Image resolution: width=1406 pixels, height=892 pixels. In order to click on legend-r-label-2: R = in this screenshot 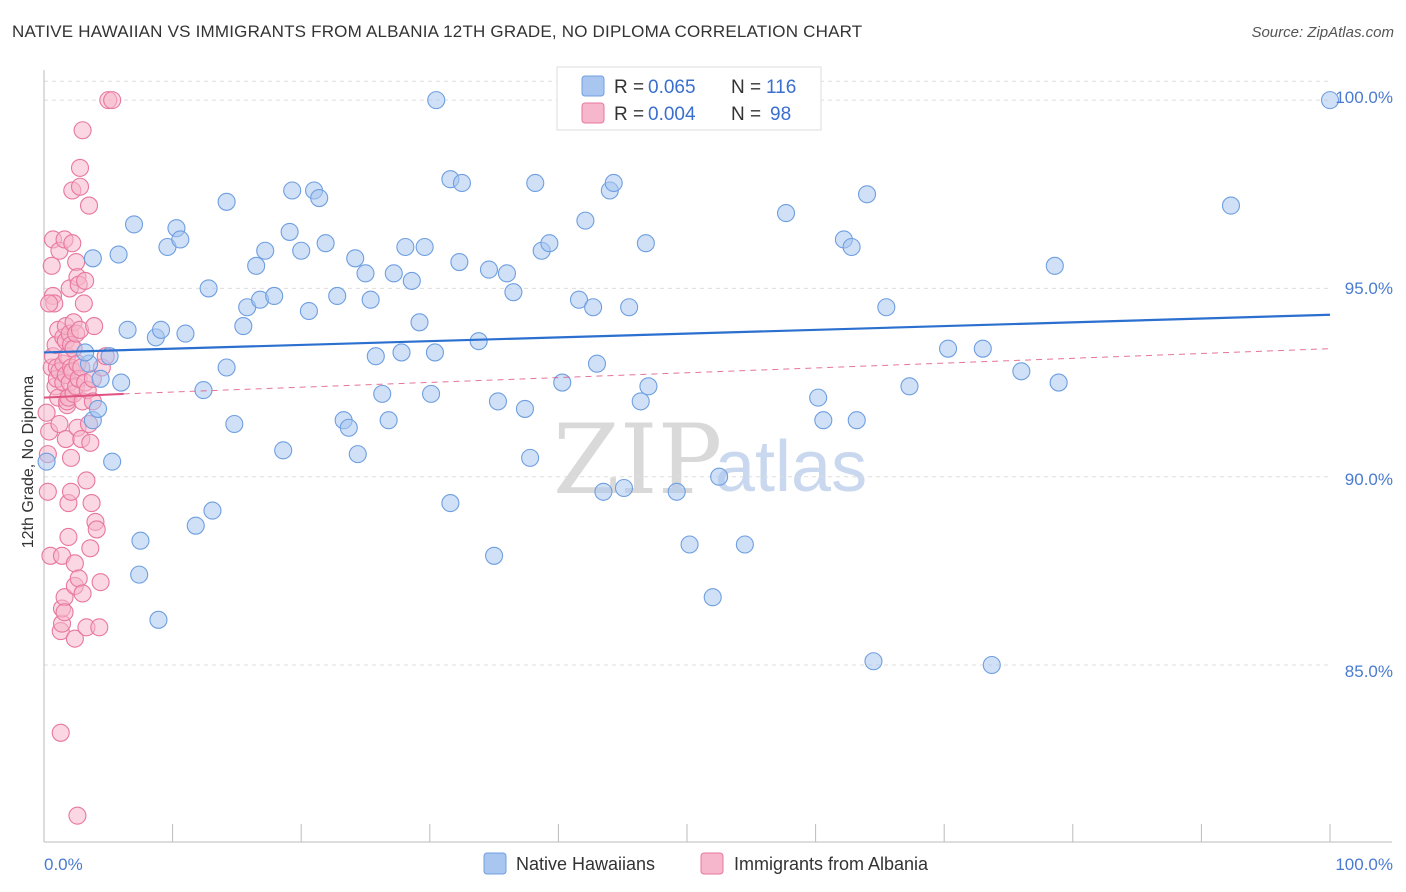, I will do `click(629, 114)`.